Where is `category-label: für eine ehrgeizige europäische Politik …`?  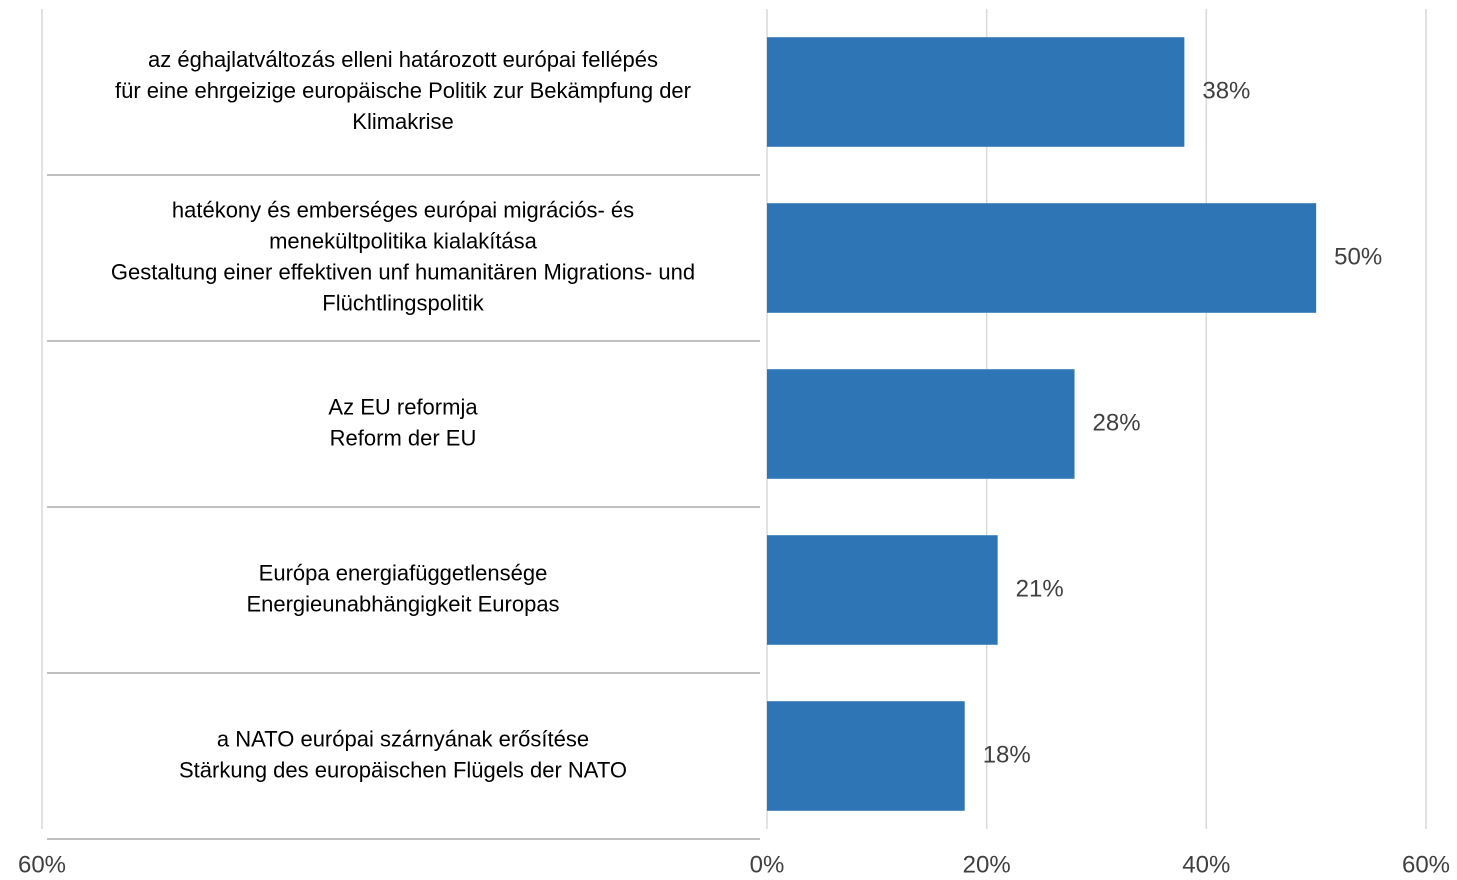
category-label: für eine ehrgeizige europäische Politik … is located at coordinates (403, 90).